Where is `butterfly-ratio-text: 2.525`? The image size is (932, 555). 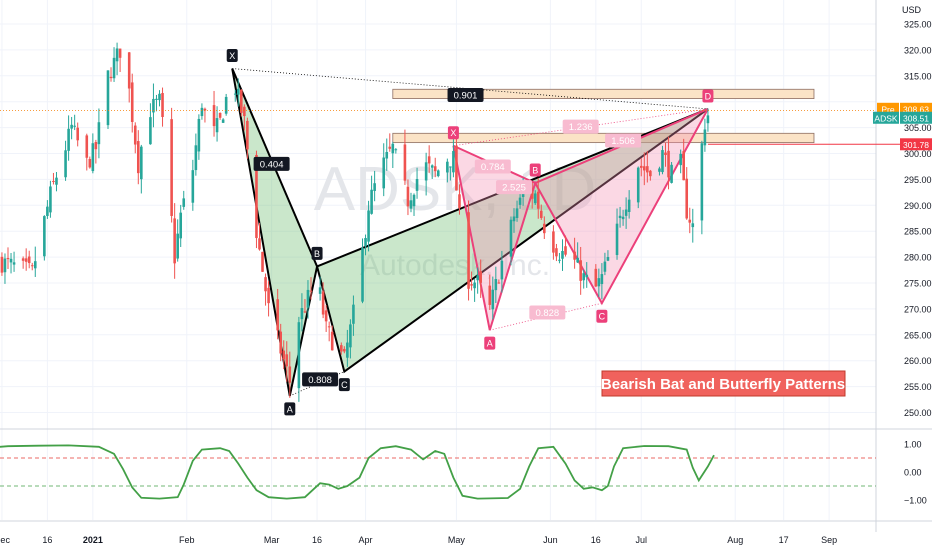 butterfly-ratio-text: 2.525 is located at coordinates (514, 188).